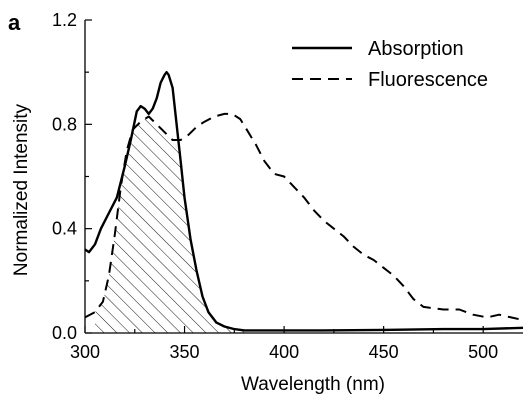 The width and height of the screenshot is (523, 397). What do you see at coordinates (14, 22) in the screenshot?
I see `panel-label: a` at bounding box center [14, 22].